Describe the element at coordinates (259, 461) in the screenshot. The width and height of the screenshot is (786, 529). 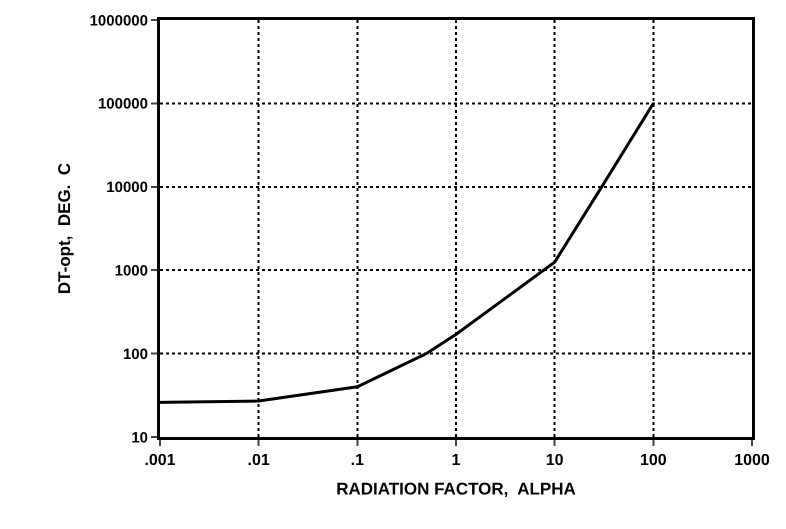
I see `x-tick-label: .01` at that location.